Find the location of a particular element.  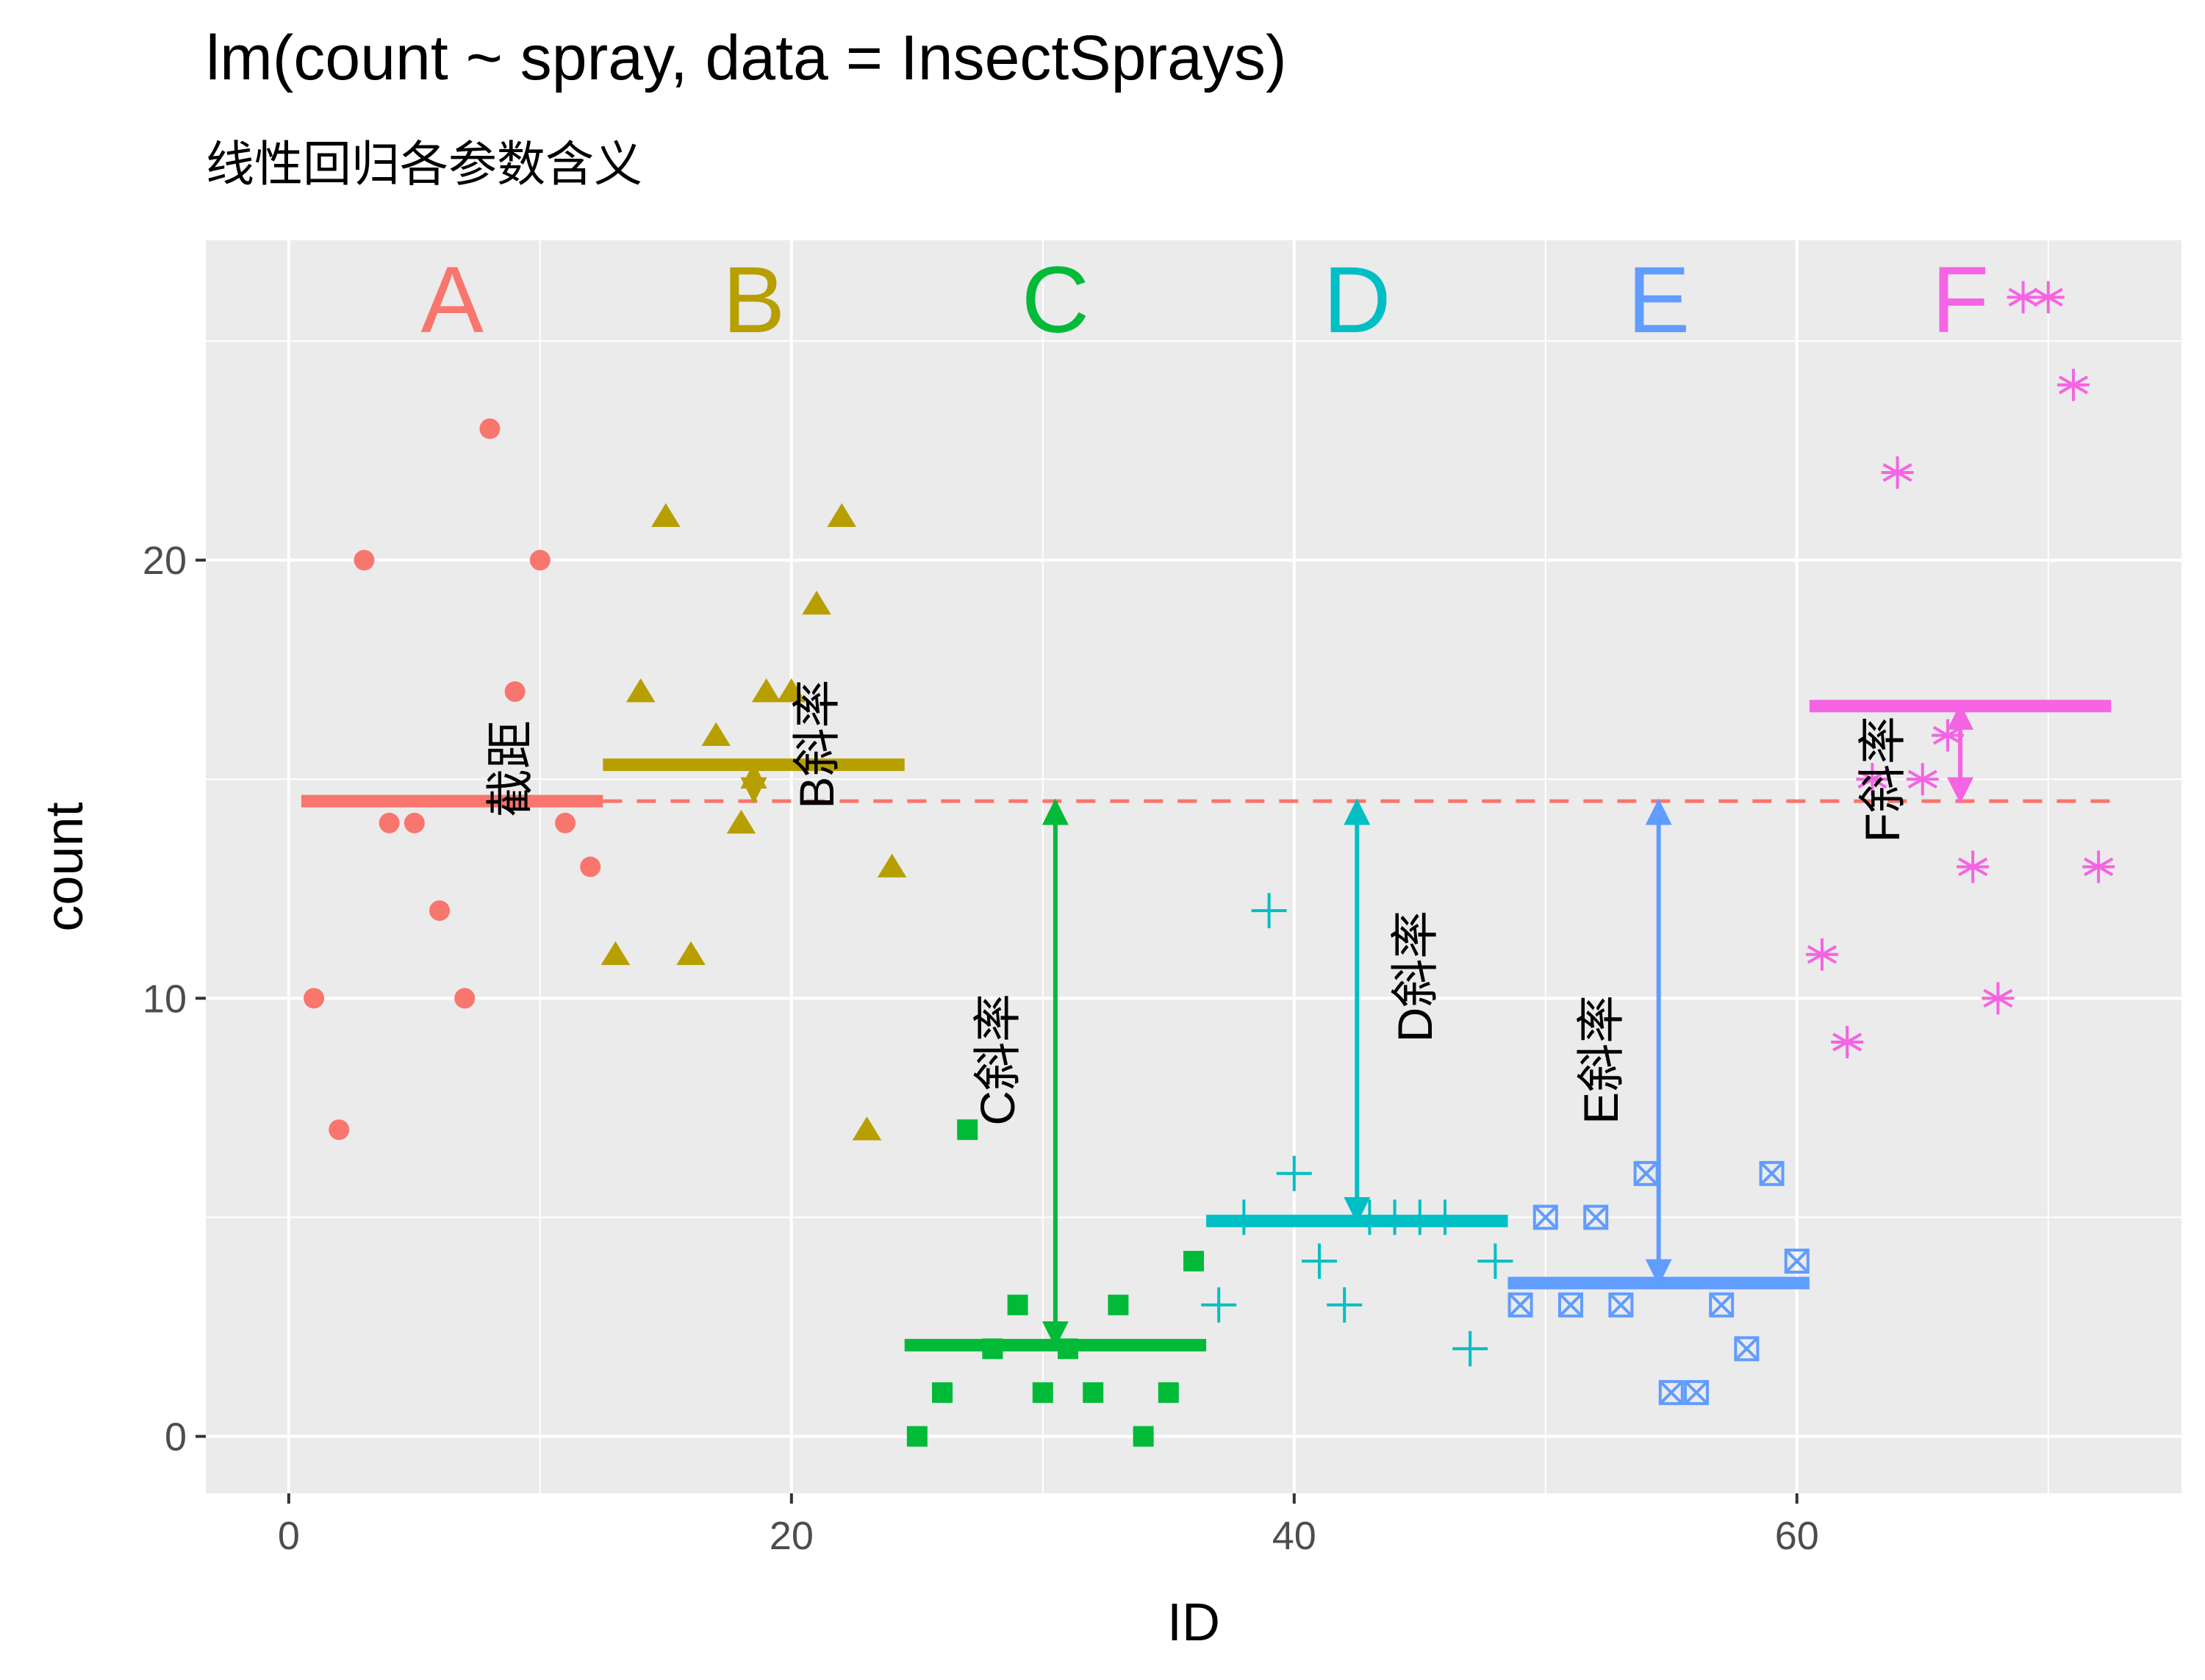

y-tick-label: 20 is located at coordinates (165, 561).